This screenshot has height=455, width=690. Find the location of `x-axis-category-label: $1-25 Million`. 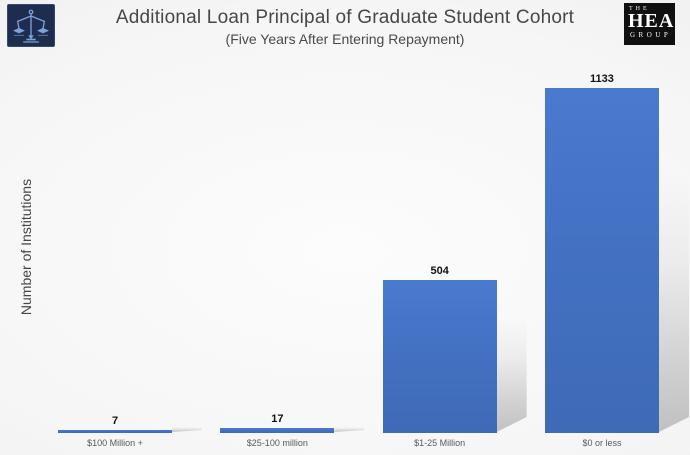

x-axis-category-label: $1-25 Million is located at coordinates (440, 443).